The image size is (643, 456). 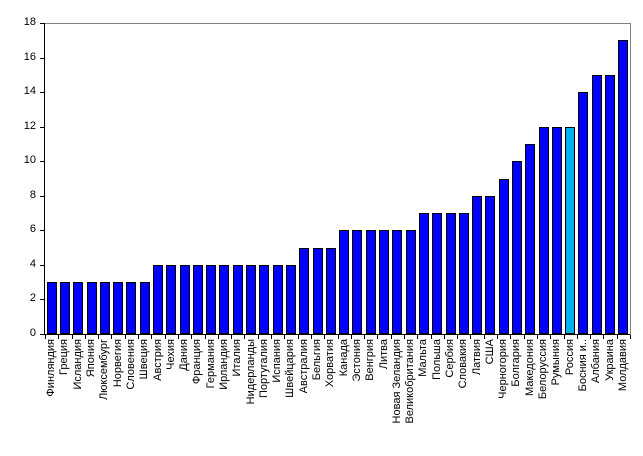 What do you see at coordinates (476, 357) in the screenshot?
I see `x-tick-label-32: Латвия` at bounding box center [476, 357].